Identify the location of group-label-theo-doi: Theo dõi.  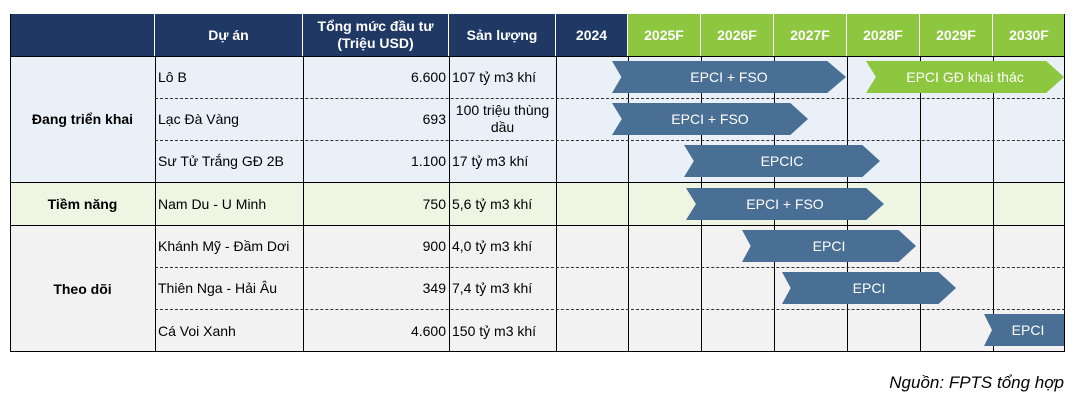
(82, 288).